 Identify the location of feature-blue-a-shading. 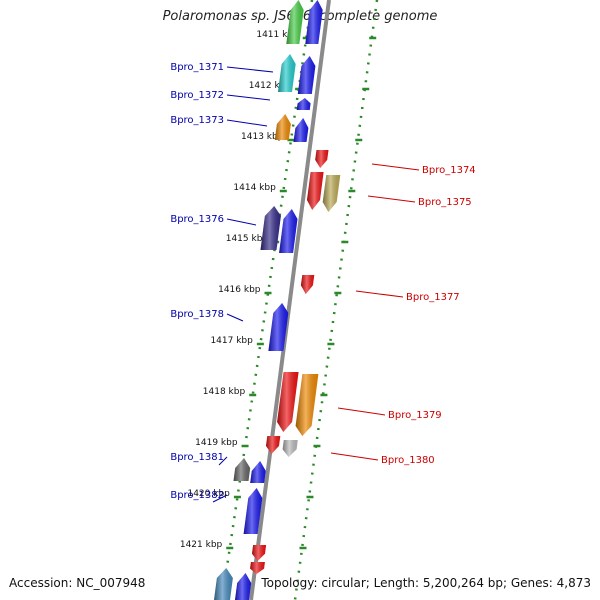
(306, 75).